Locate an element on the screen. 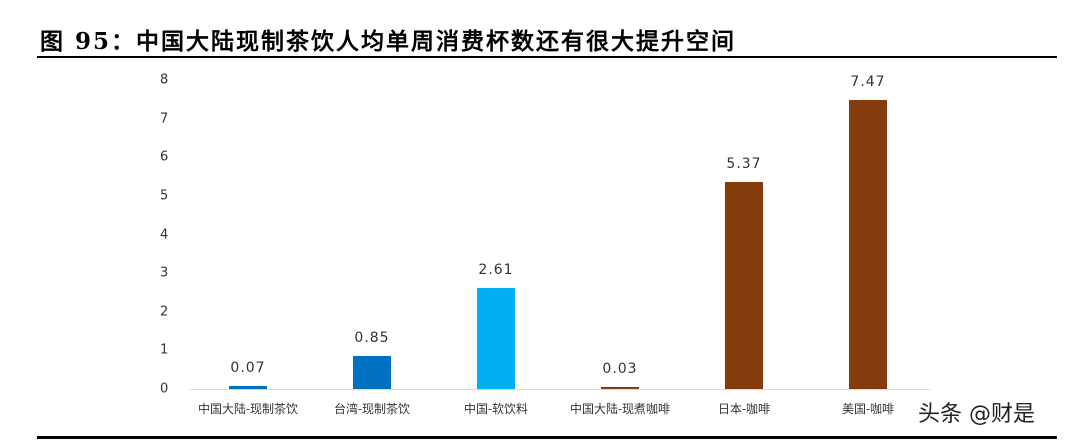 Image resolution: width=1077 pixels, height=442 pixels. title-underline is located at coordinates (547, 57).